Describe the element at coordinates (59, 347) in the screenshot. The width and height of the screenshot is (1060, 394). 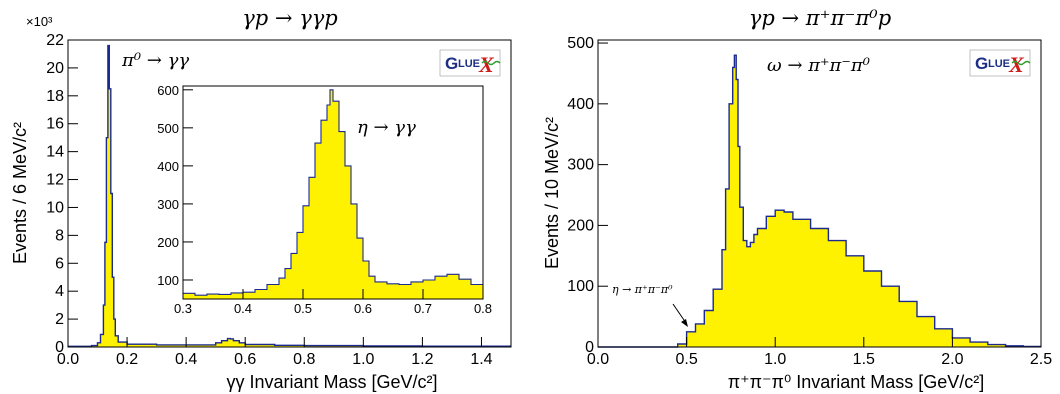
I see `left-y-tick-label: 0` at that location.